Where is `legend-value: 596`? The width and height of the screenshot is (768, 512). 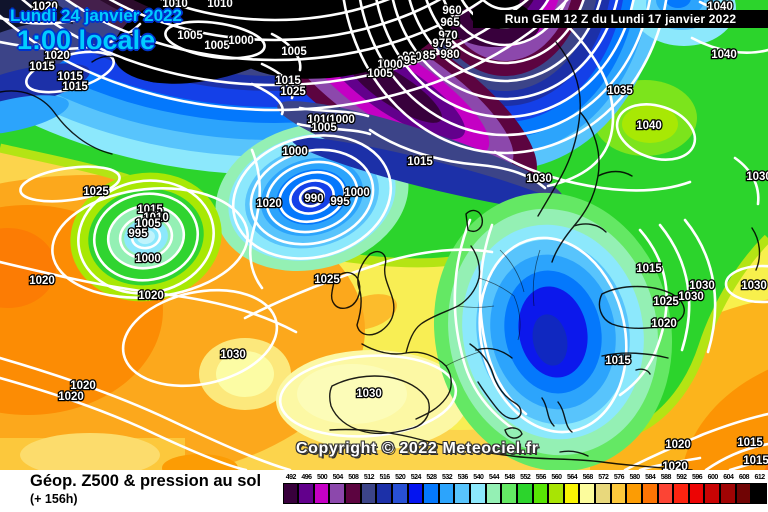 legend-value: 596 is located at coordinates (697, 477).